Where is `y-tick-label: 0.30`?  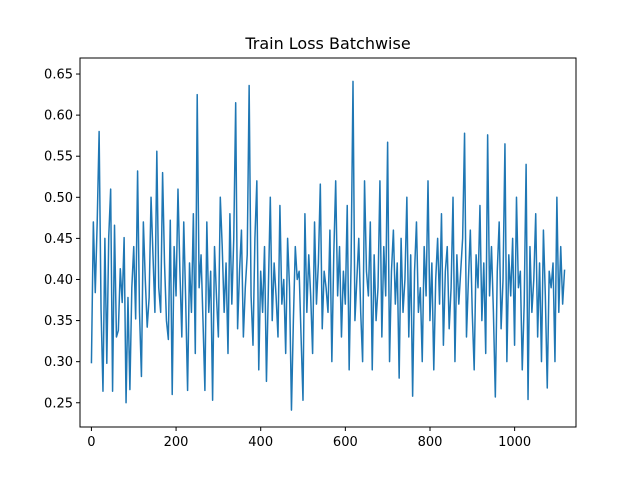
y-tick-label: 0.30 is located at coordinates (58, 362).